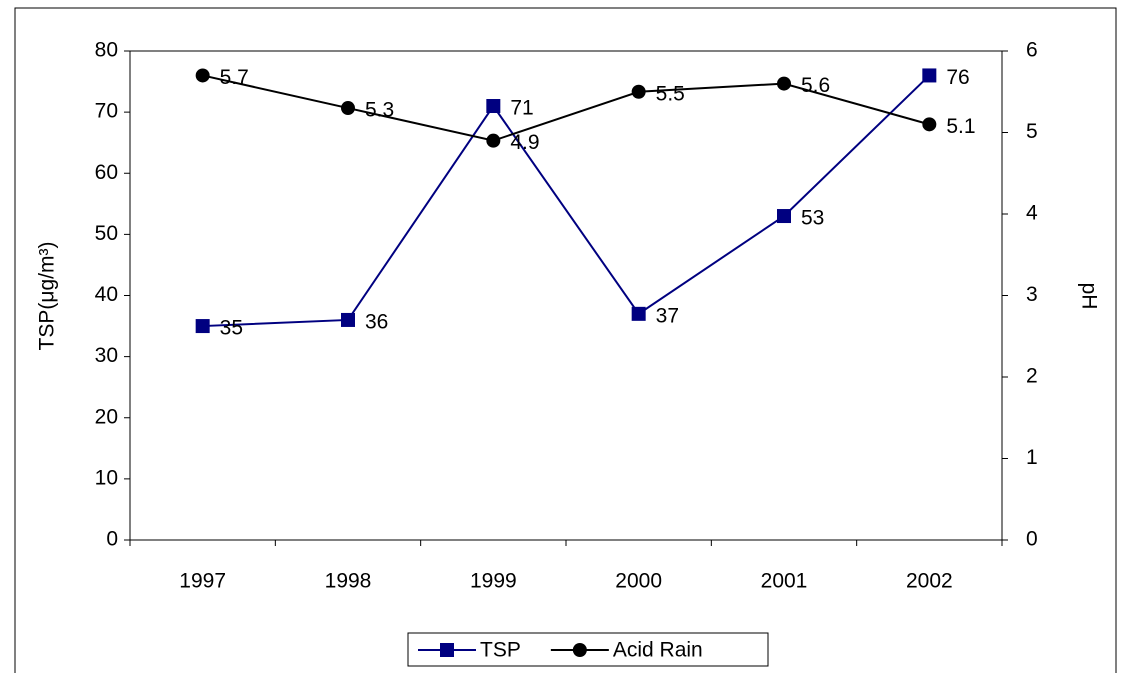  I want to click on data-label: 5.3, so click(379, 110).